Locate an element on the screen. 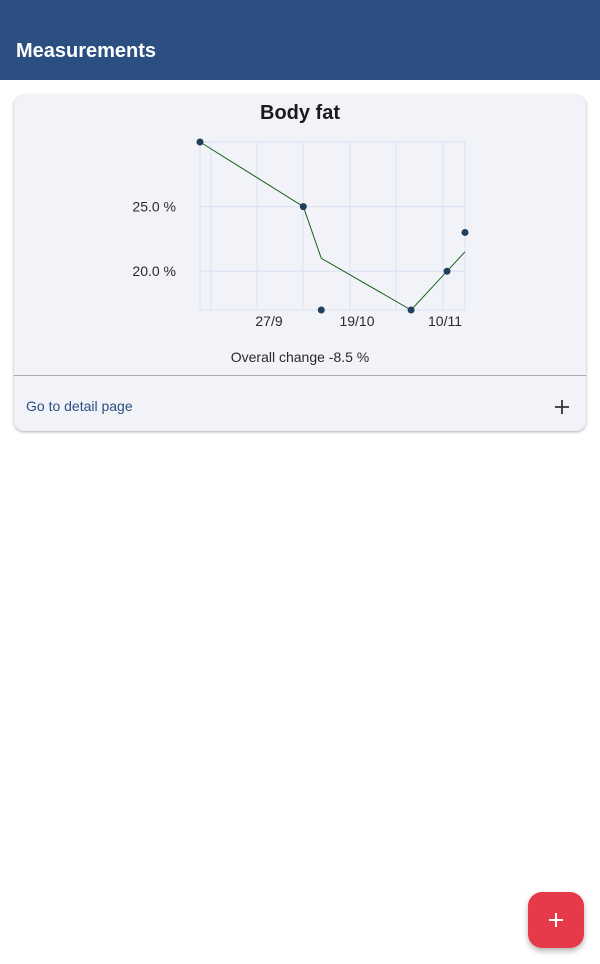  x-tick-label: 10/11 is located at coordinates (445, 321).